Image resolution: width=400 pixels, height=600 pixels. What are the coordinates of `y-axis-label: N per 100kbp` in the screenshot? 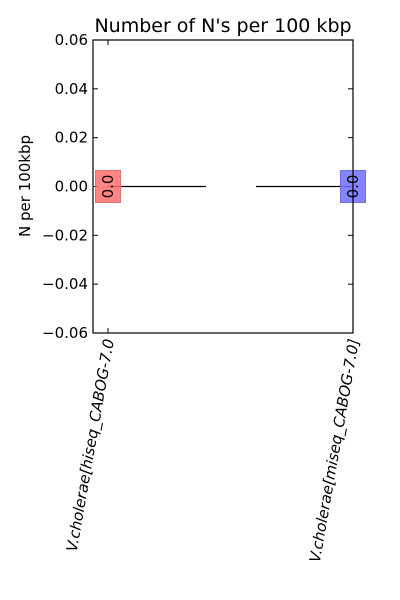 It's located at (25, 186).